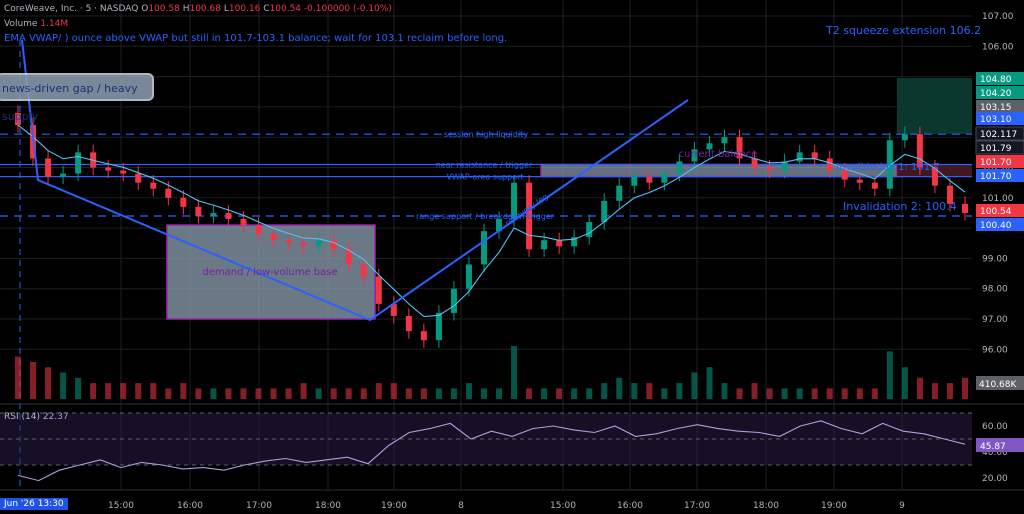 This screenshot has height=514, width=1024. Describe the element at coordinates (995, 453) in the screenshot. I see `rsi-tick: 40.00` at that location.